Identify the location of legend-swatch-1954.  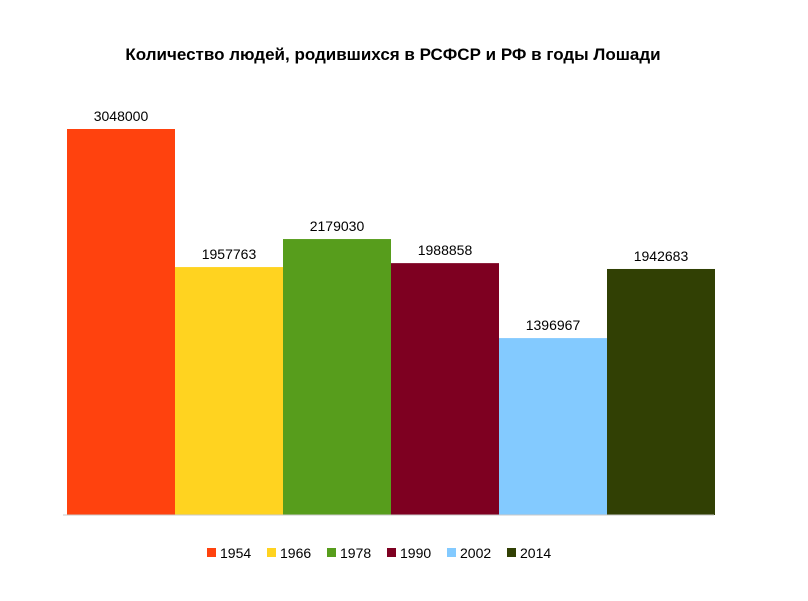
(211, 552).